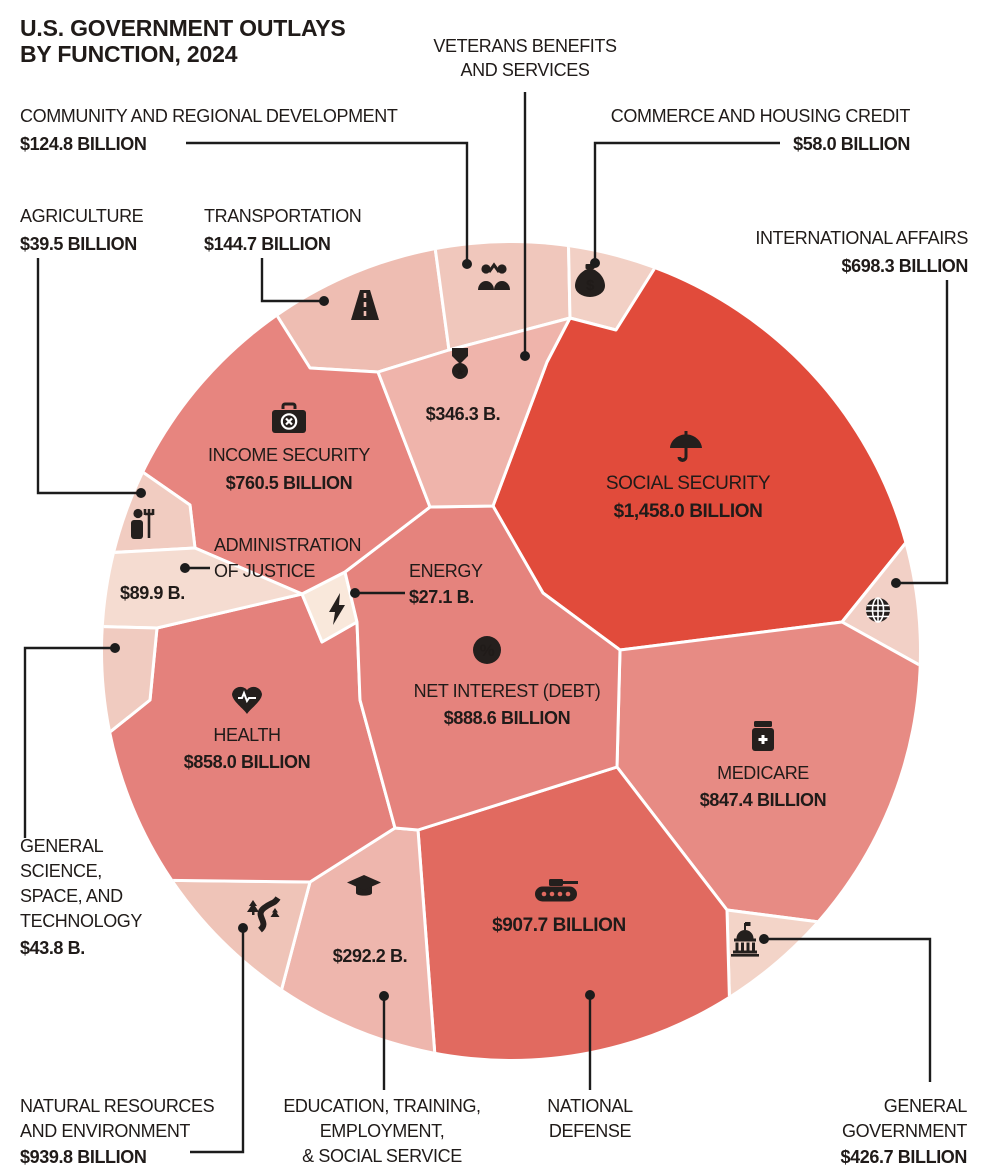 The width and height of the screenshot is (982, 1174). What do you see at coordinates (83, 1157) in the screenshot?
I see `value-natural-resources: $939.8 BILLION` at bounding box center [83, 1157].